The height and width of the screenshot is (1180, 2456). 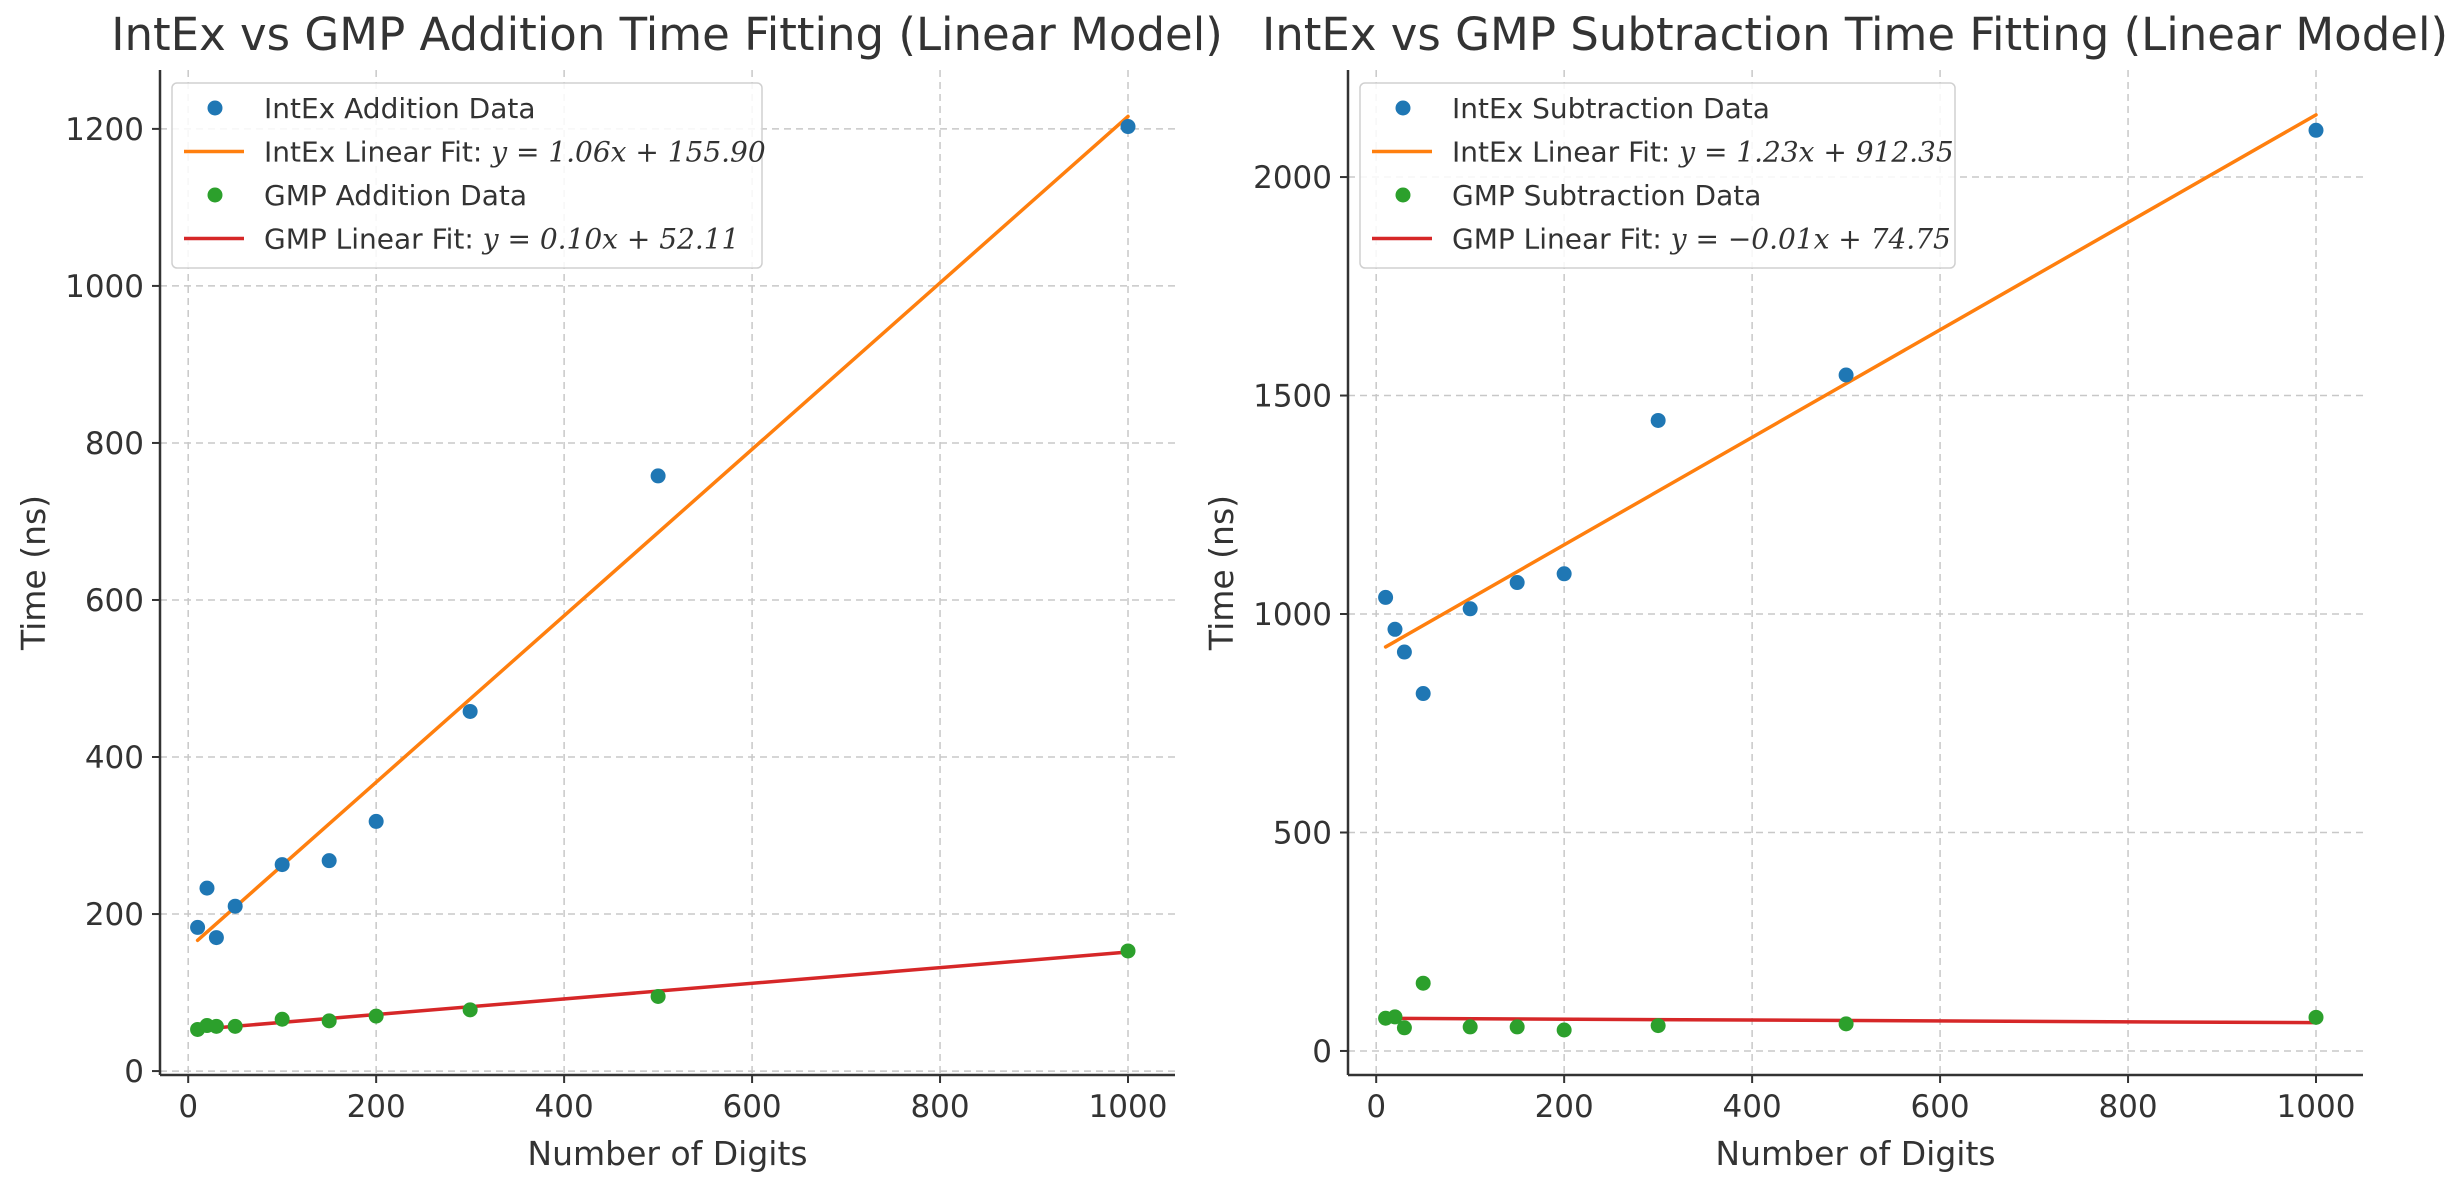 I want to click on legend-equation: y = −0.01x + 74.75, so click(x=1810, y=239).